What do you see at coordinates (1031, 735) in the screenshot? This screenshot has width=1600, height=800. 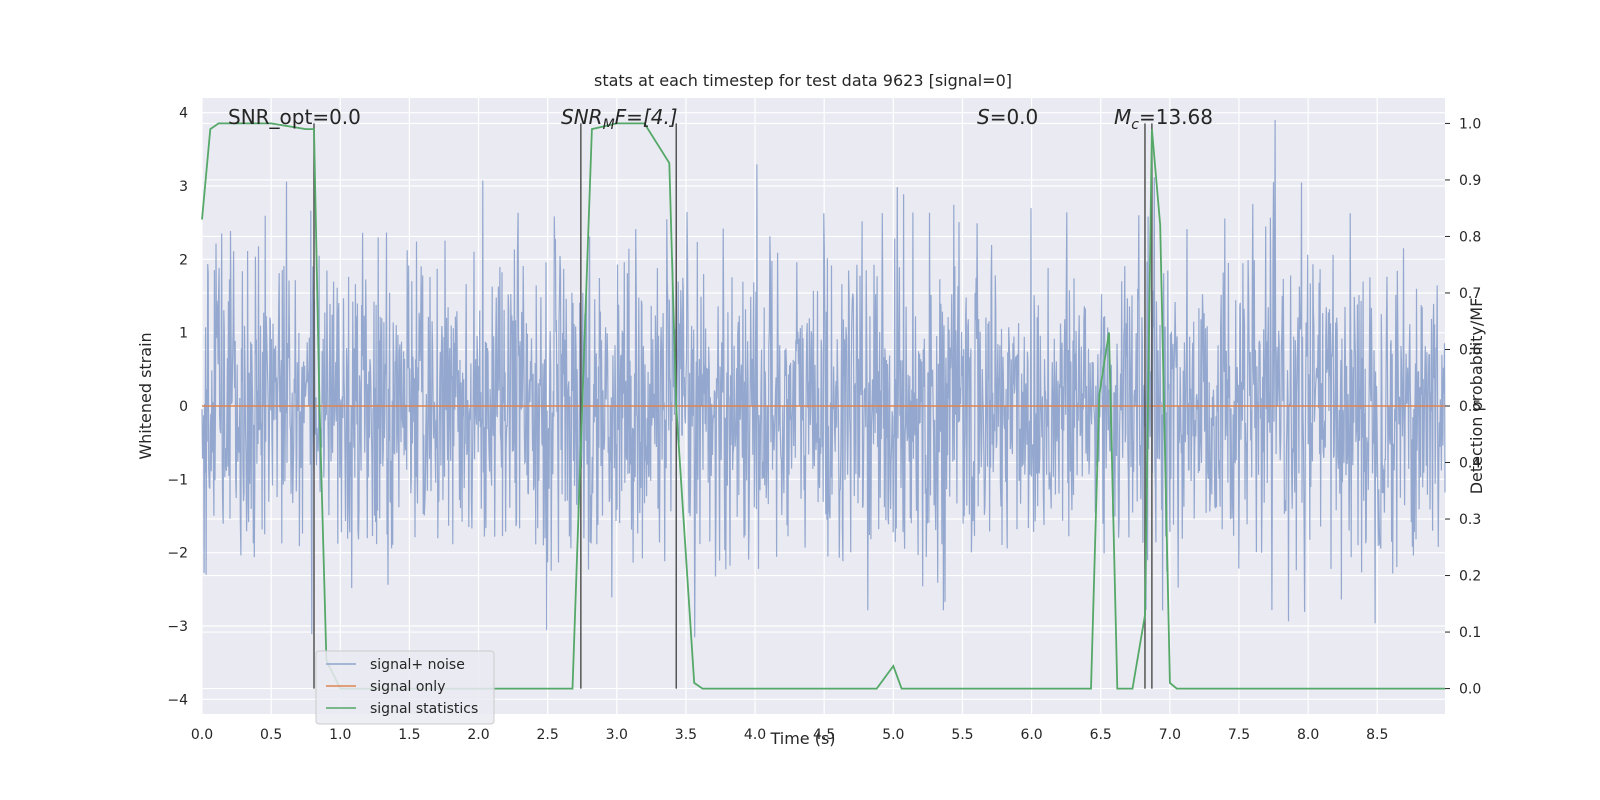 I see `x-tick-label: 6.0` at bounding box center [1031, 735].